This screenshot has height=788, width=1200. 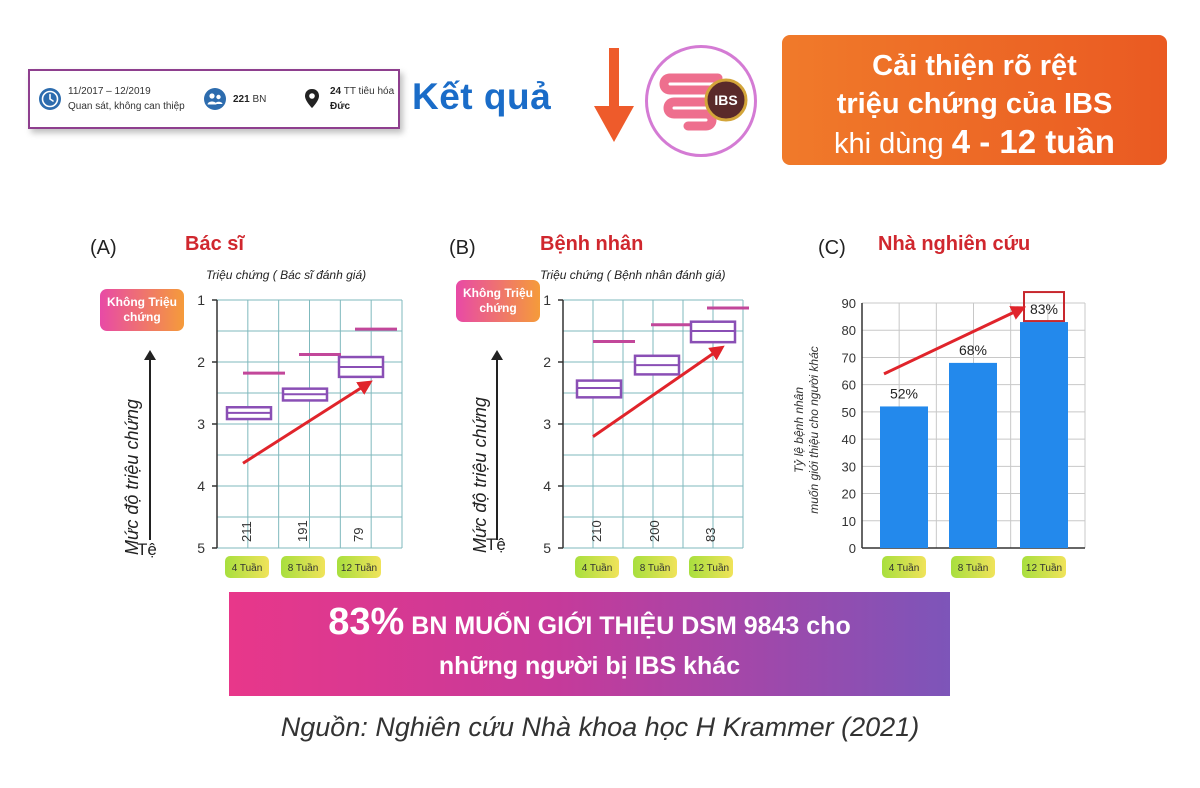 I want to click on centers-count: 24, so click(x=336, y=91).